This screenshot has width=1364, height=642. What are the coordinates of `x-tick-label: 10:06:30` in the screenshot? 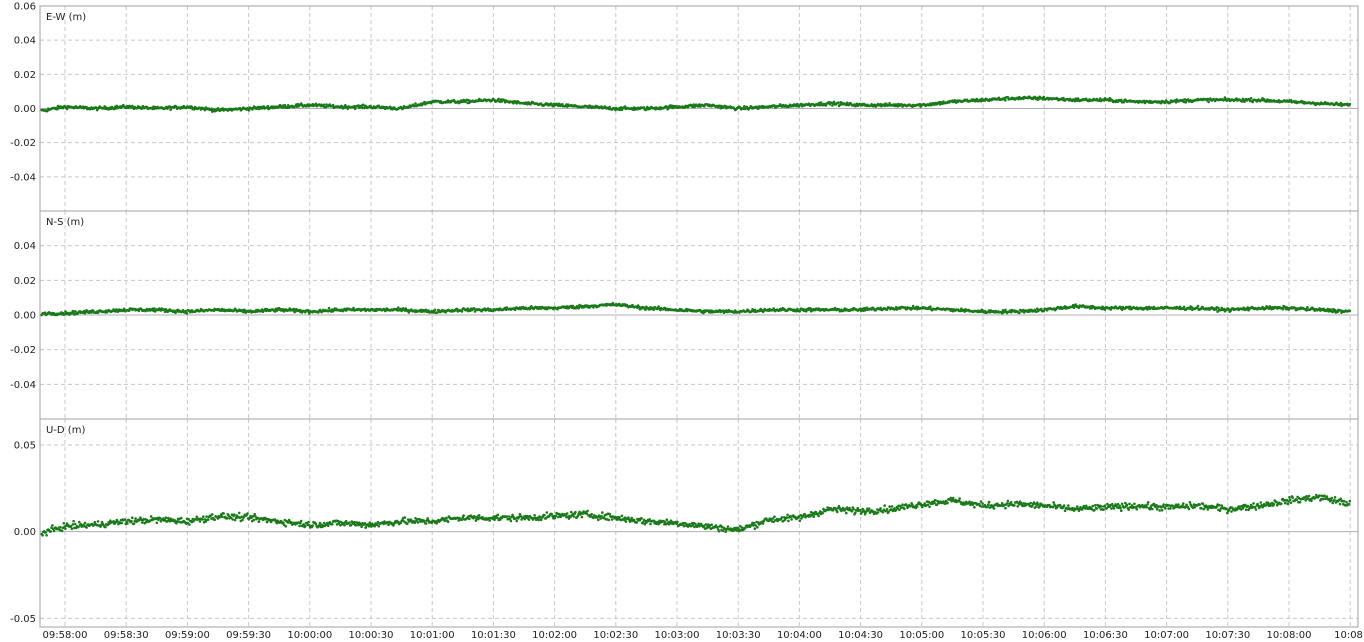 It's located at (1105, 635).